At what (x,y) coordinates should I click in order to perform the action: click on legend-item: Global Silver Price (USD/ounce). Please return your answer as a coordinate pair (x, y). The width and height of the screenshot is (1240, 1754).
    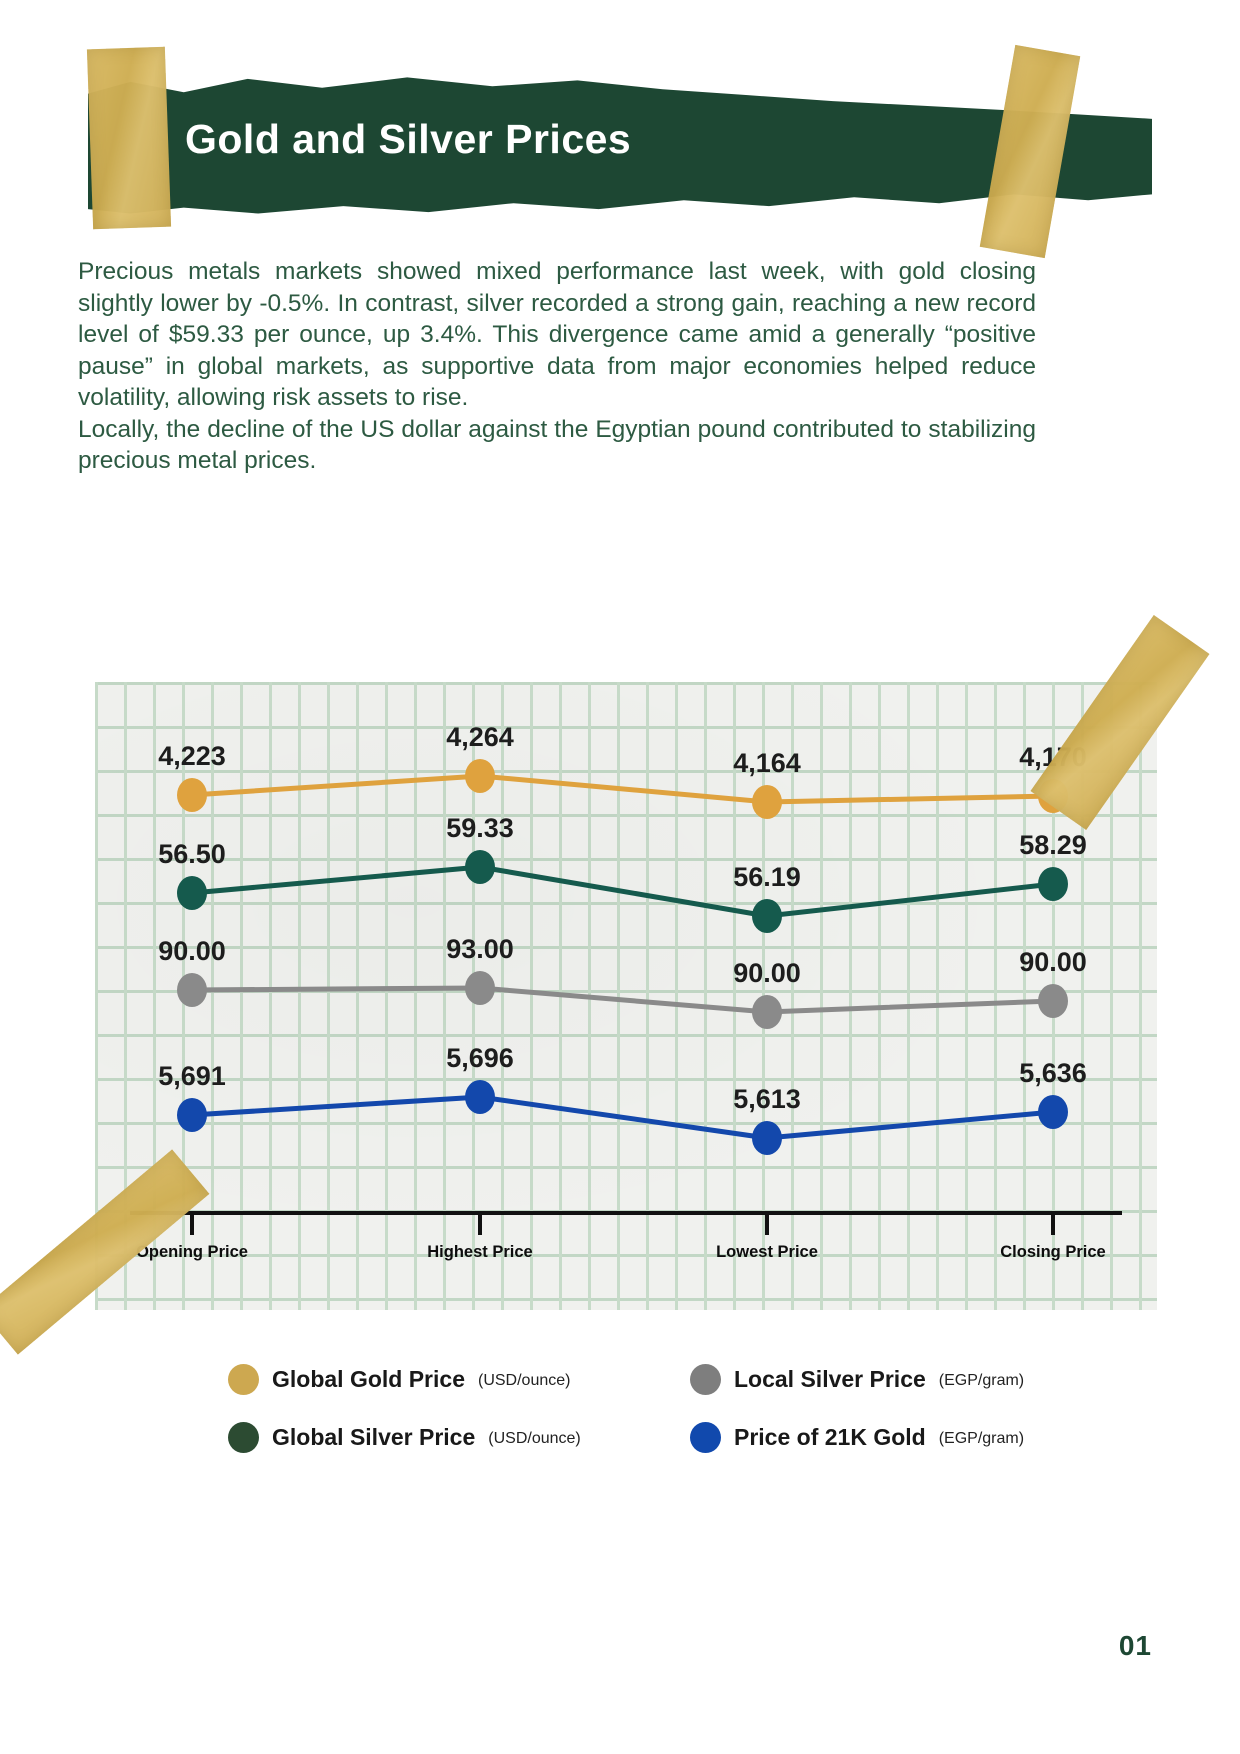
    Looking at the image, I should click on (404, 1437).